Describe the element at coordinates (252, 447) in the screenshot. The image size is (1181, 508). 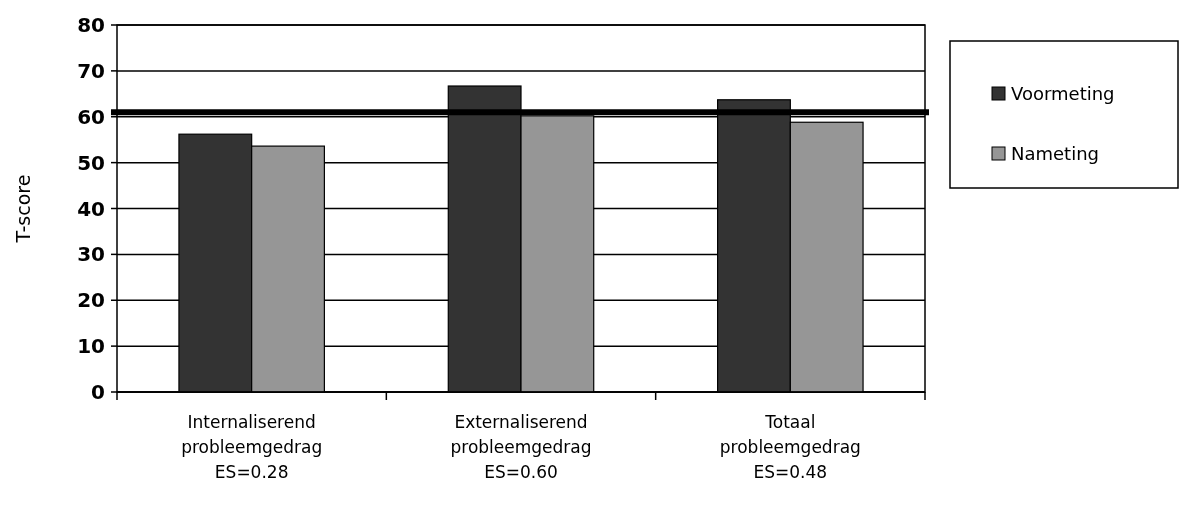
I see `x-tick-label: Internaliserend probleemgedrag ES=0.28` at that location.